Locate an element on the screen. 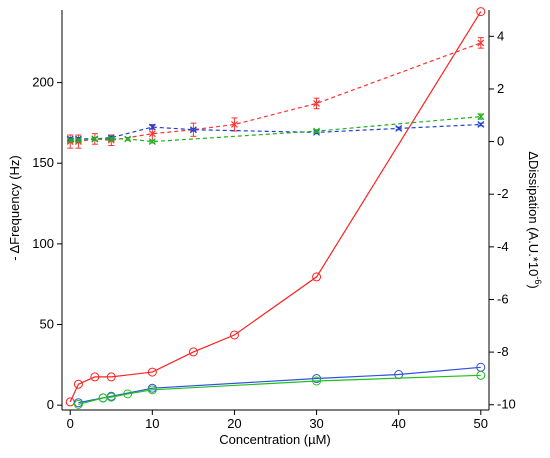 The height and width of the screenshot is (458, 550). y-axis-right-label-close: ) is located at coordinates (533, 286).